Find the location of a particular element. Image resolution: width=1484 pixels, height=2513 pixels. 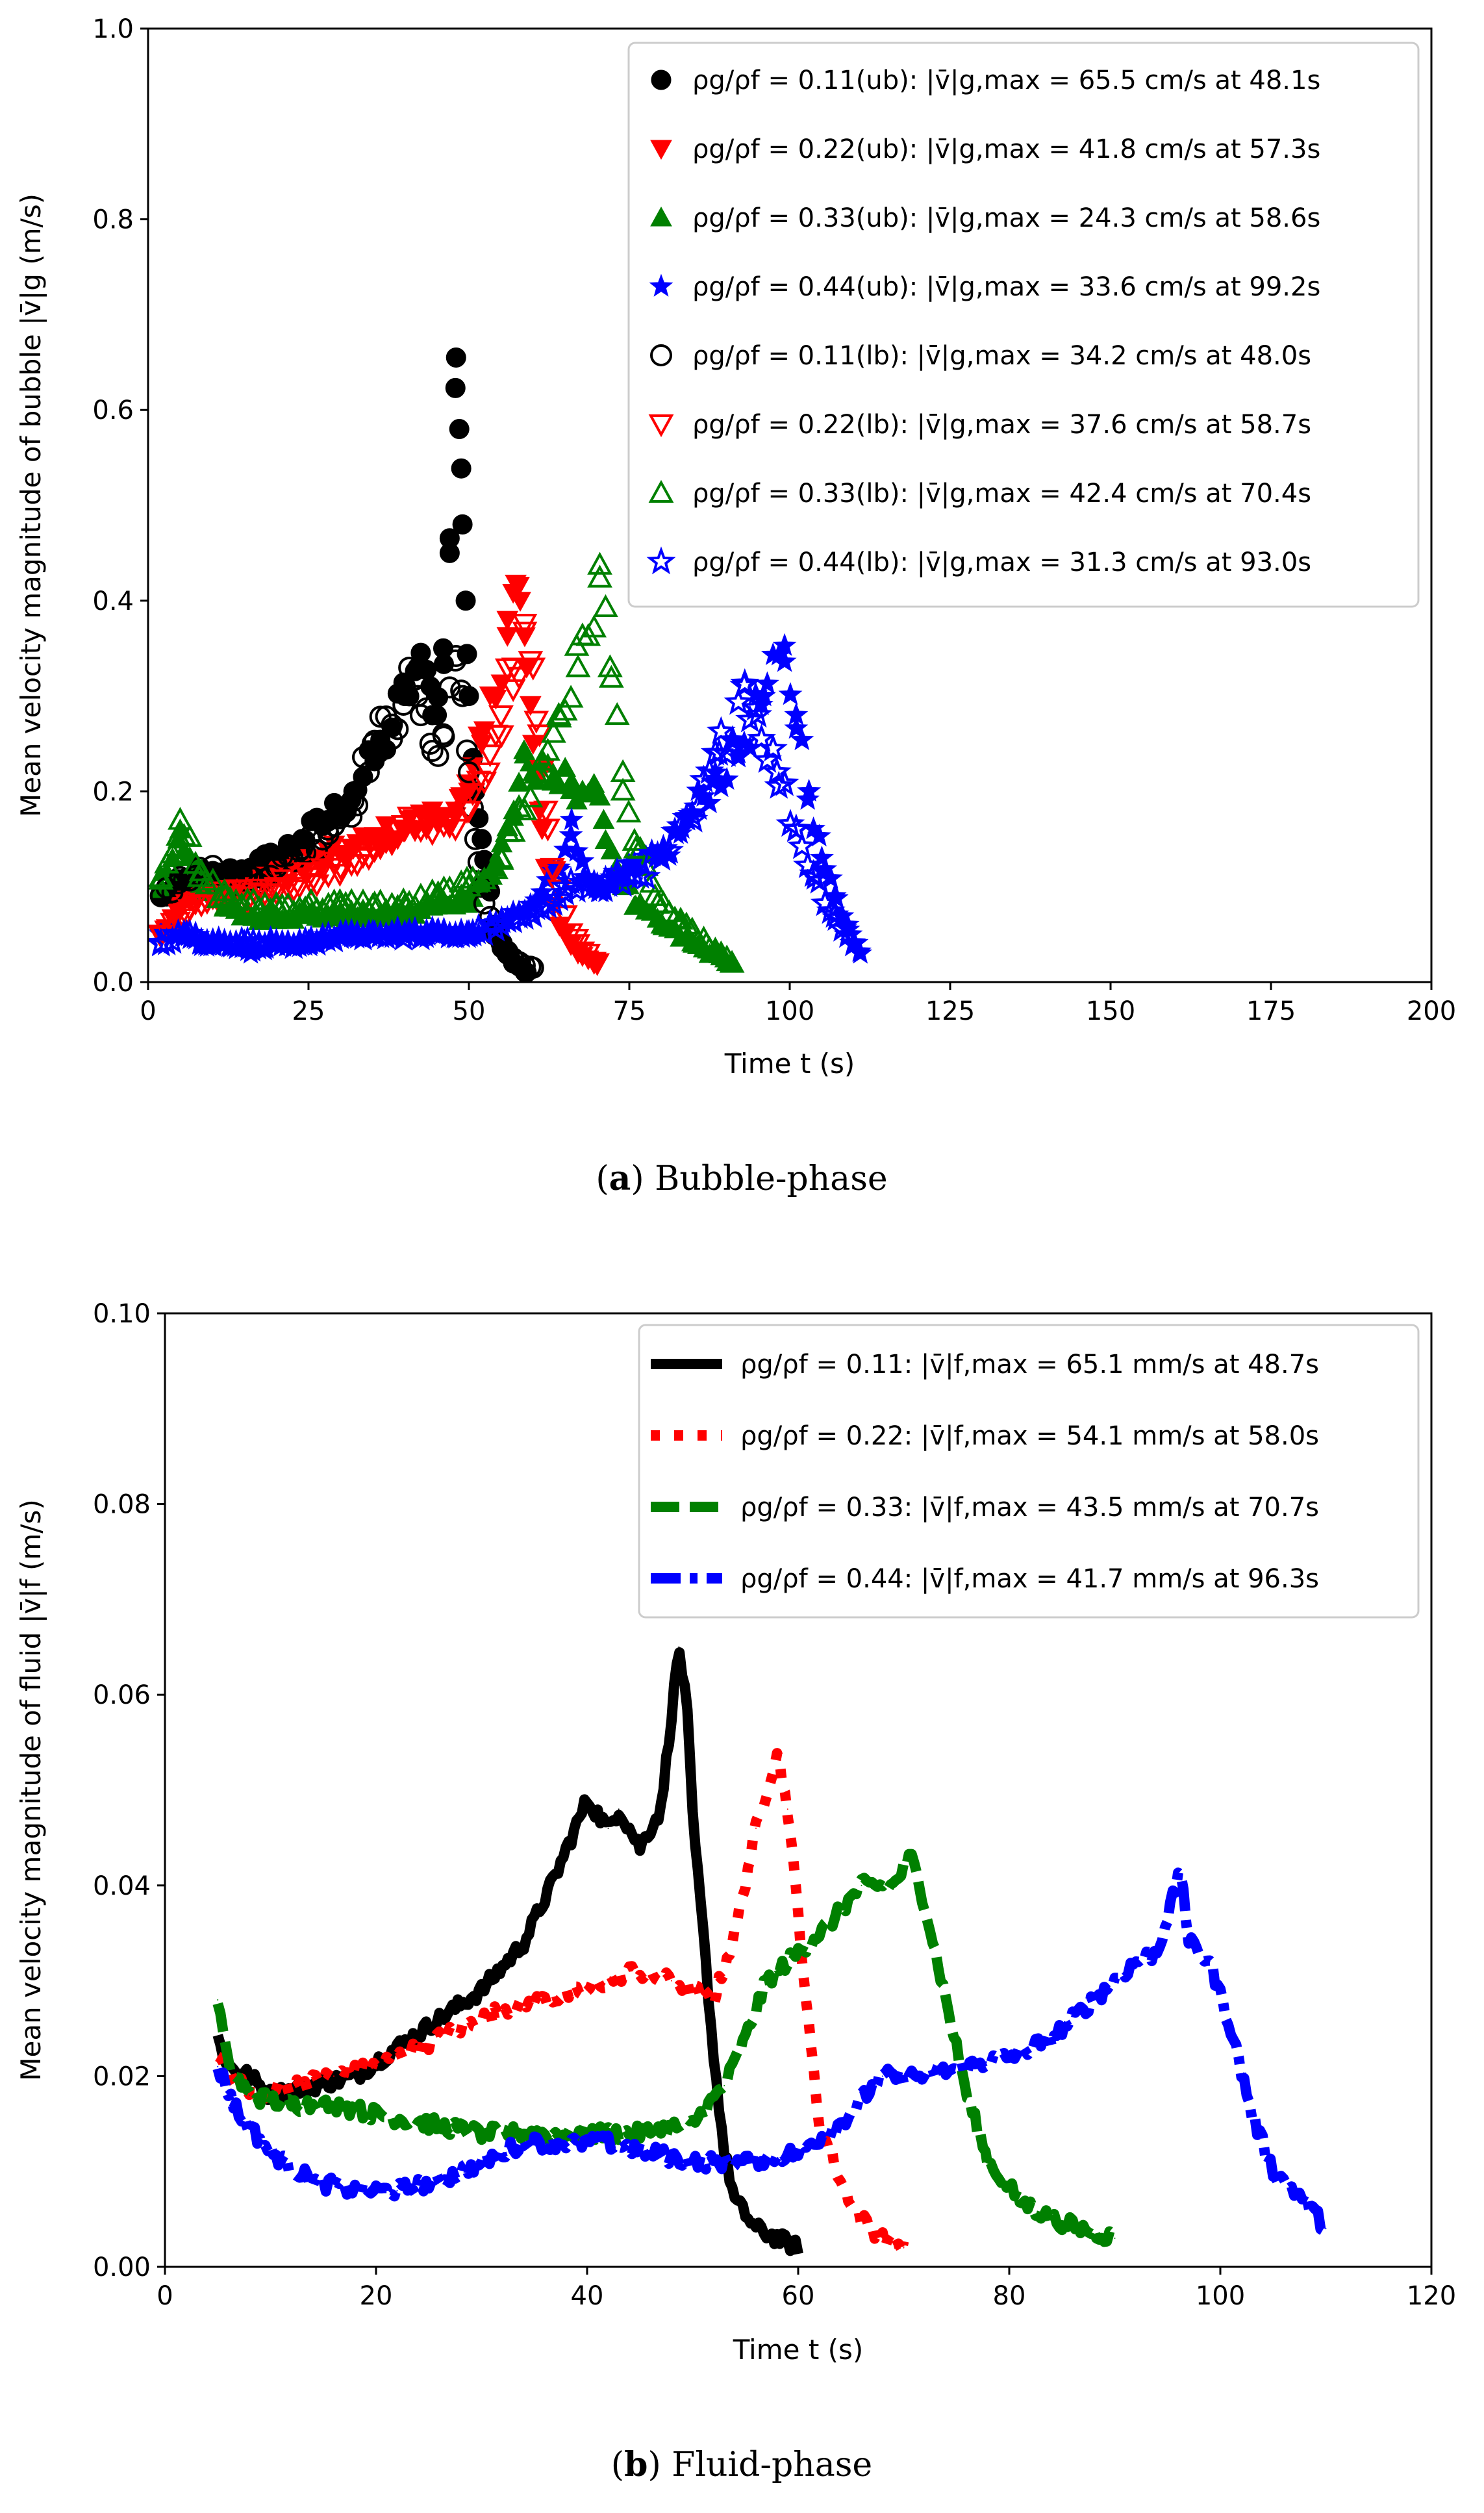

x-tick-label: 40 is located at coordinates (588, 2296).